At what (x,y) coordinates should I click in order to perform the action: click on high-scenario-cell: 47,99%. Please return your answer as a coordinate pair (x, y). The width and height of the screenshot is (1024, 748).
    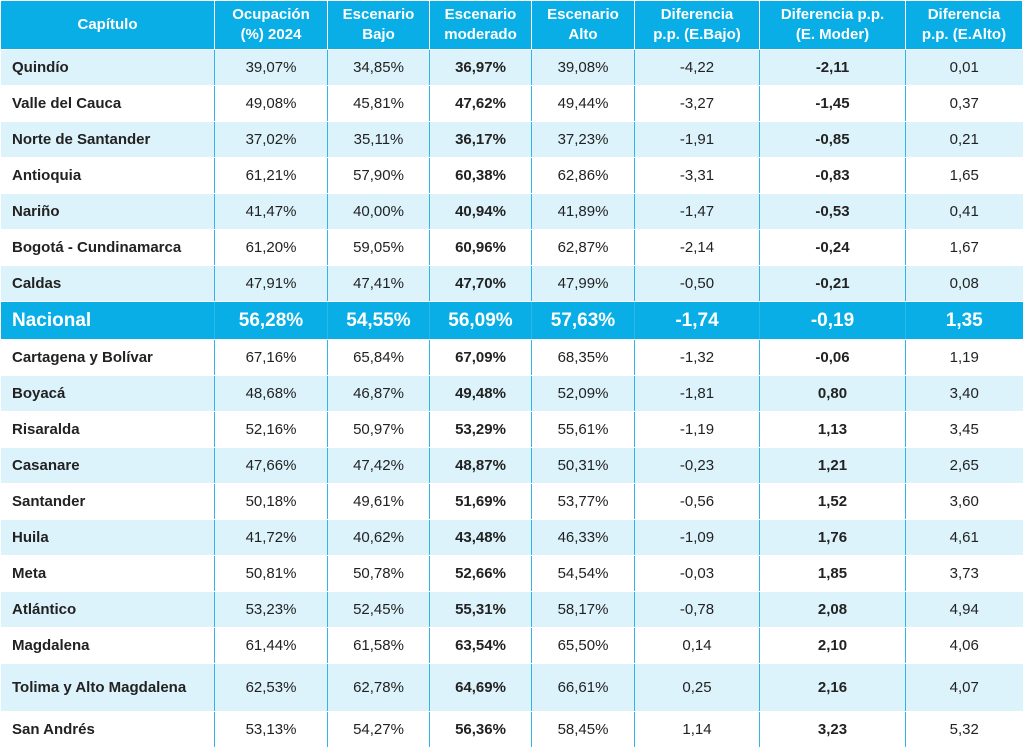
    Looking at the image, I should click on (583, 283).